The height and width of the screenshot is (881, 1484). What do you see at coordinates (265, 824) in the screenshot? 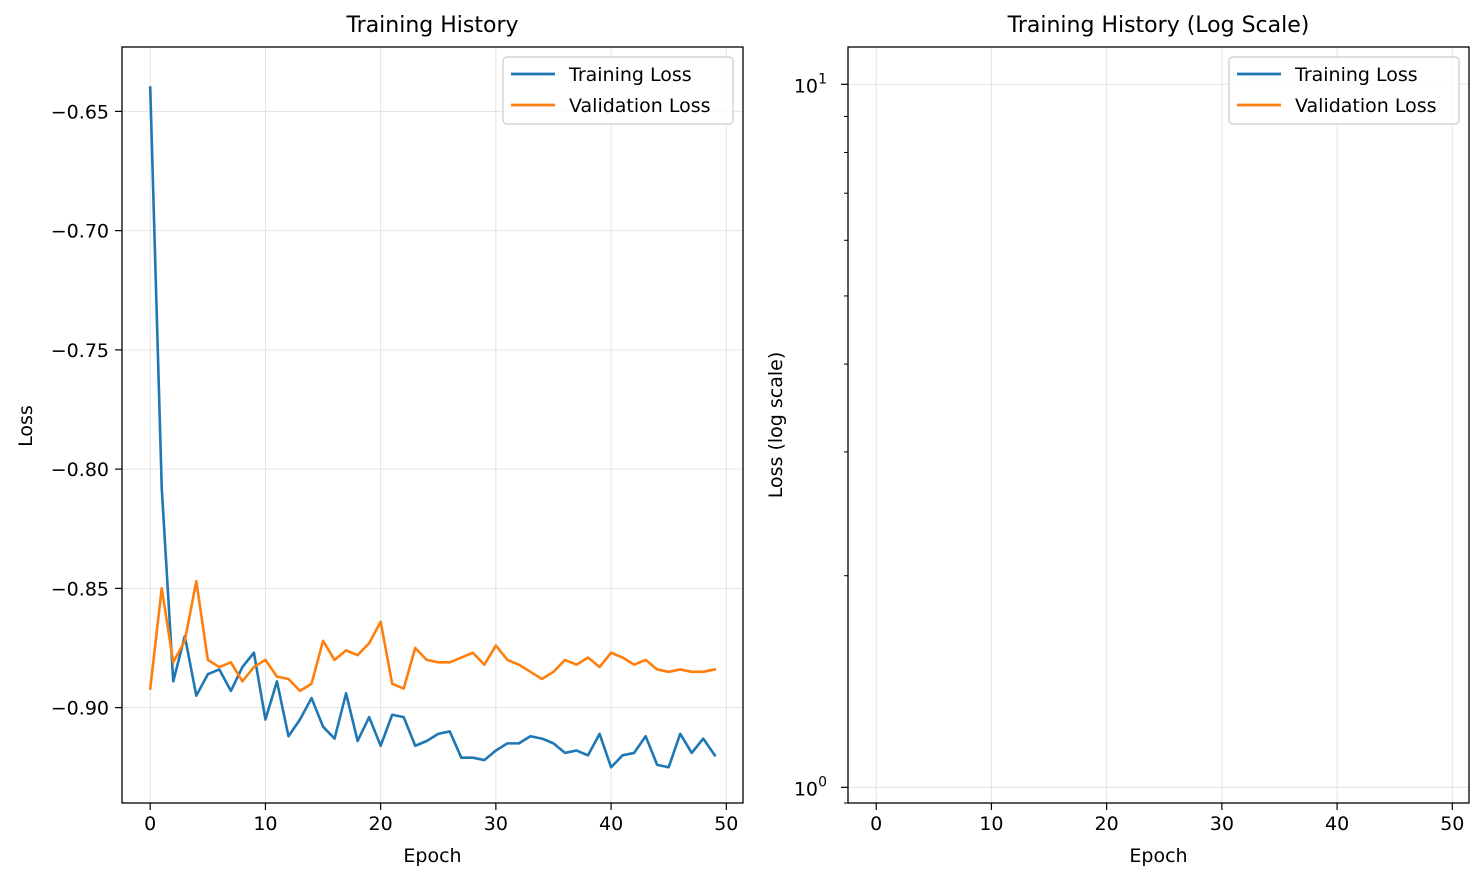
I see `left-x-tick-label: 10` at bounding box center [265, 824].